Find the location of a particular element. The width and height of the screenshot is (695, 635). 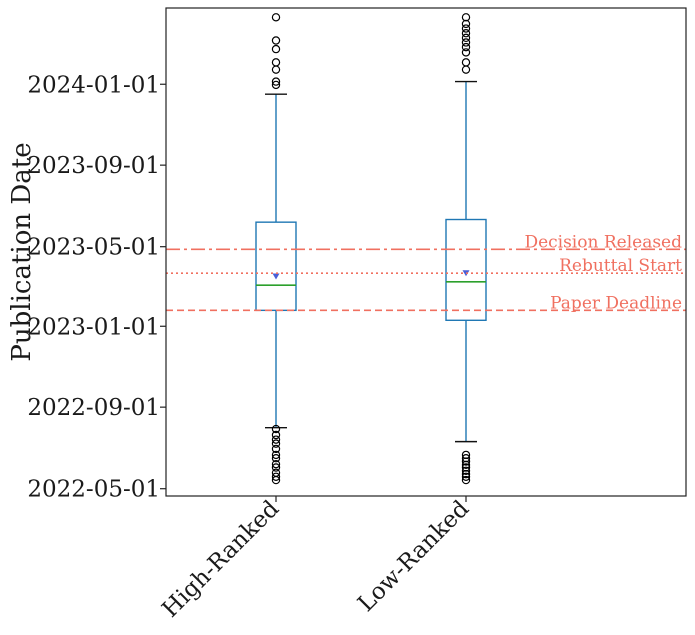

y-tick-label: 2024-01-01 is located at coordinates (93, 85).